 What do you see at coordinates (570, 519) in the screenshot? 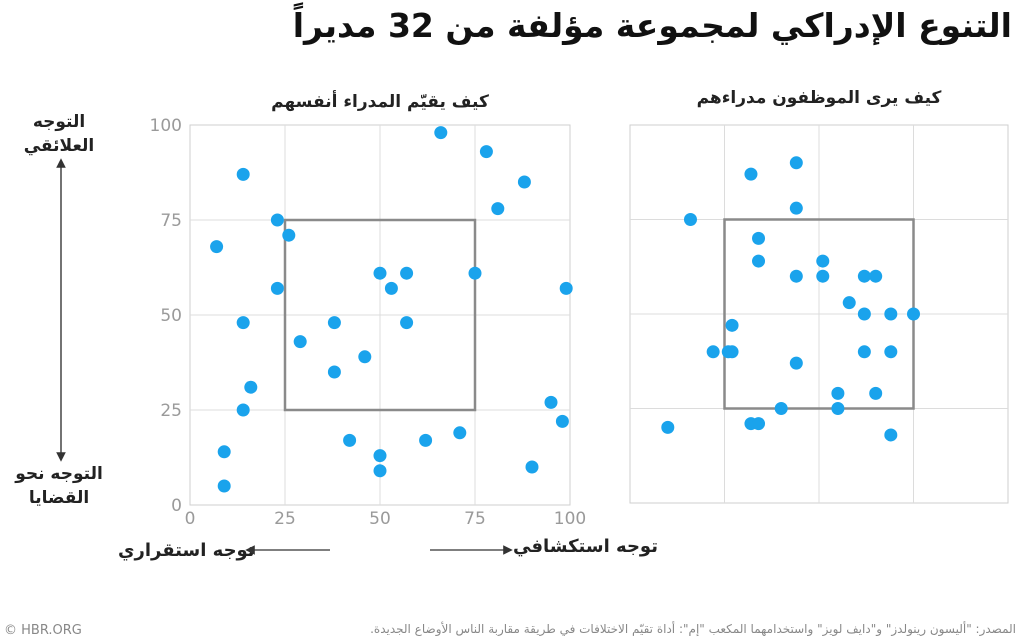
I see `x-tick-label: 100` at bounding box center [570, 519].